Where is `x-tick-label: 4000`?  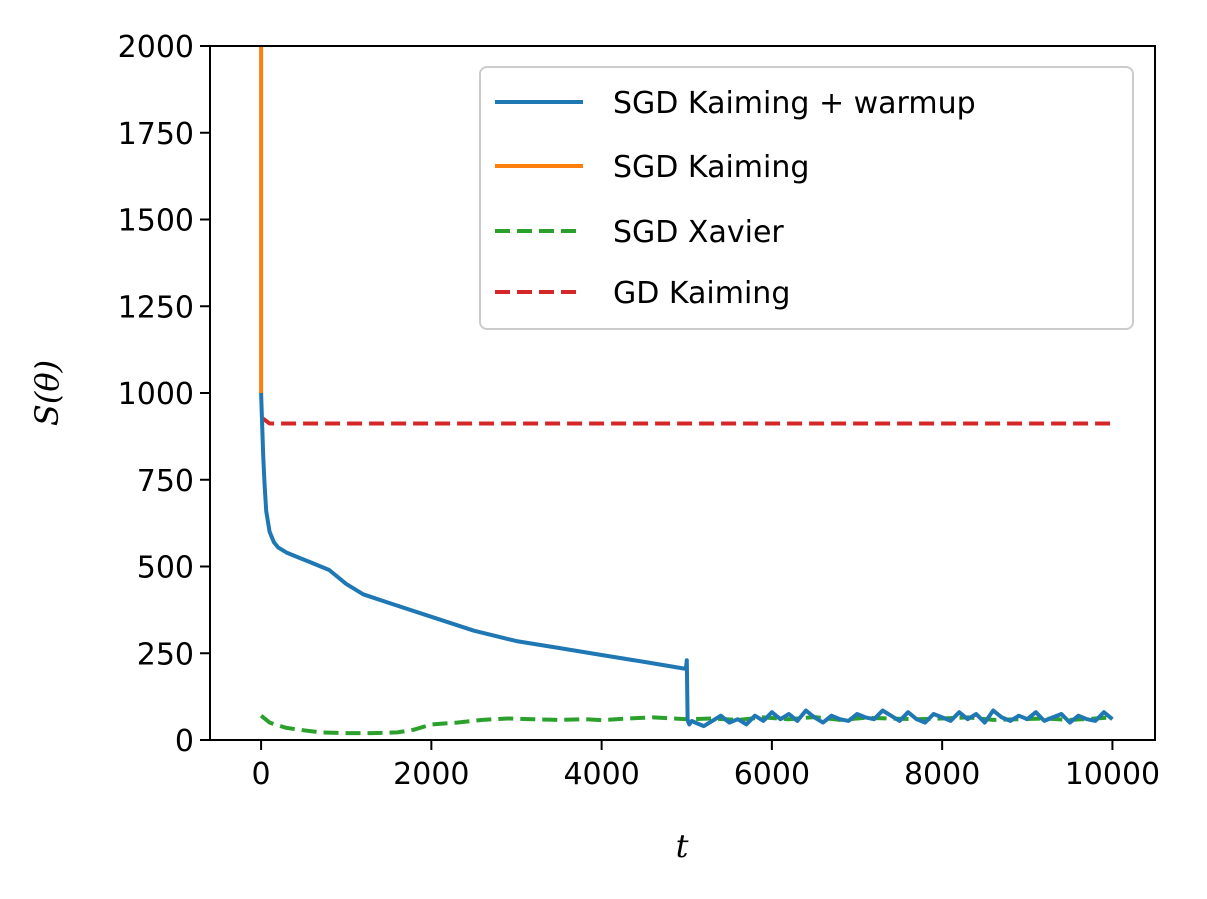 x-tick-label: 4000 is located at coordinates (601, 774).